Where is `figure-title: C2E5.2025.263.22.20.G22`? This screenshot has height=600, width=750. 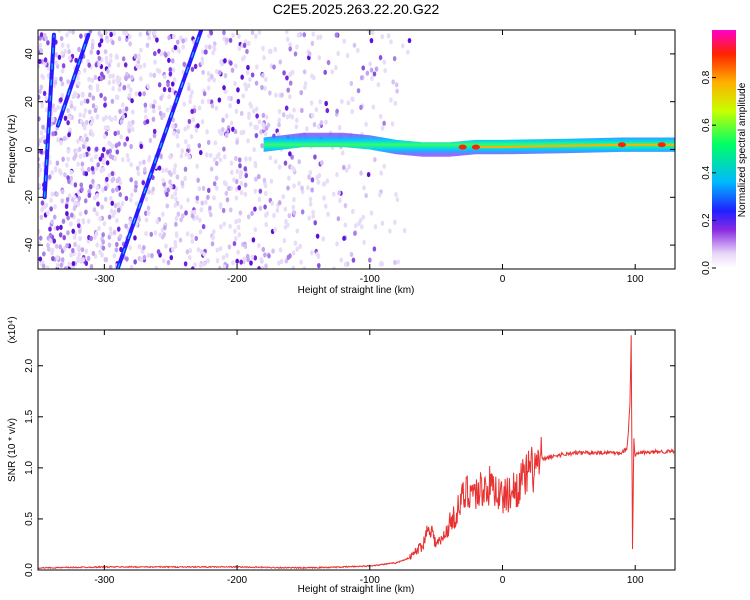
figure-title: C2E5.2025.263.22.20.G22 is located at coordinates (356, 9).